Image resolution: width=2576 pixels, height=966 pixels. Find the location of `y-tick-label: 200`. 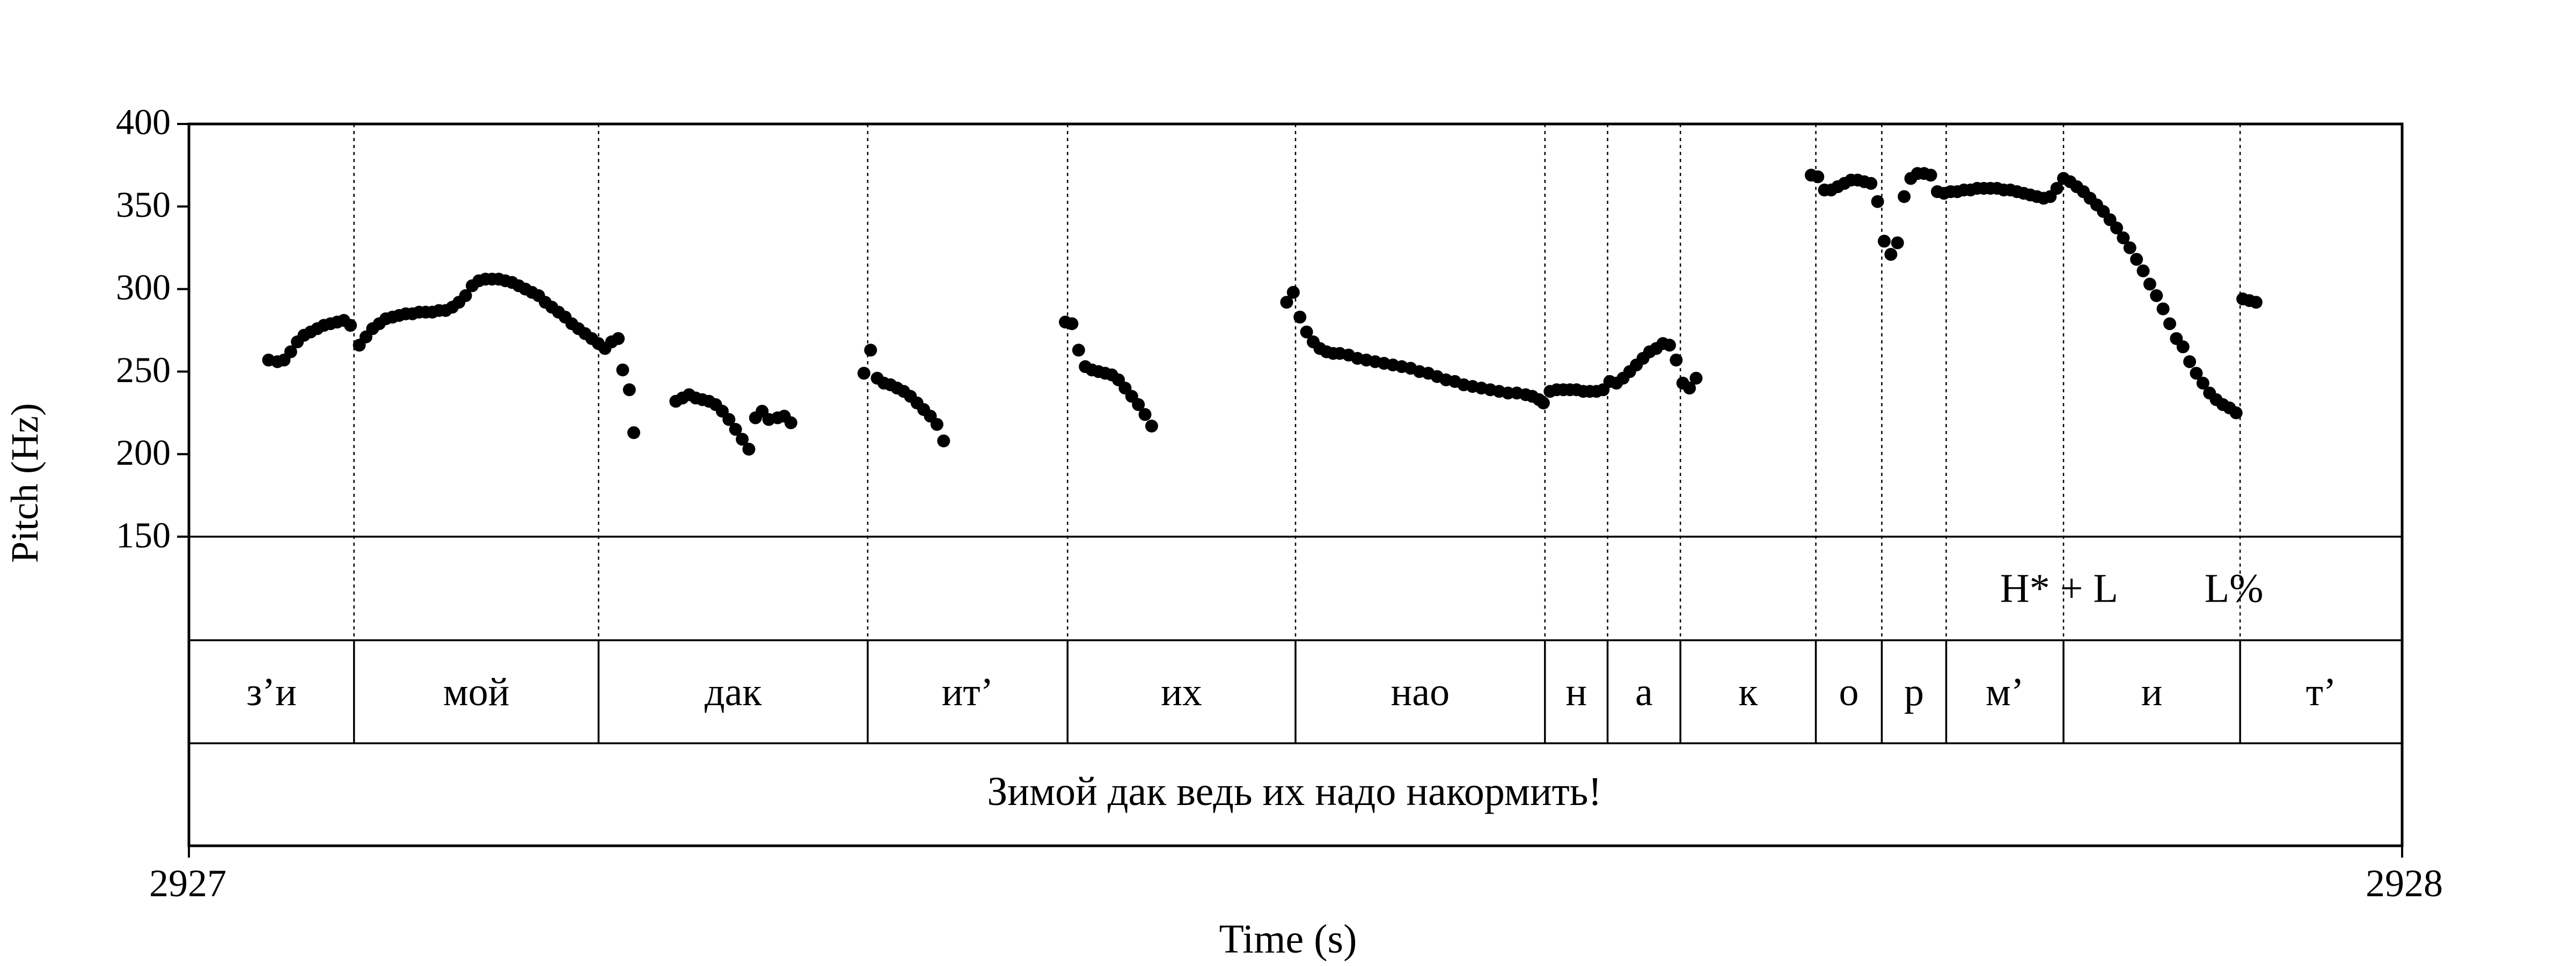

y-tick-label: 200 is located at coordinates (143, 452).